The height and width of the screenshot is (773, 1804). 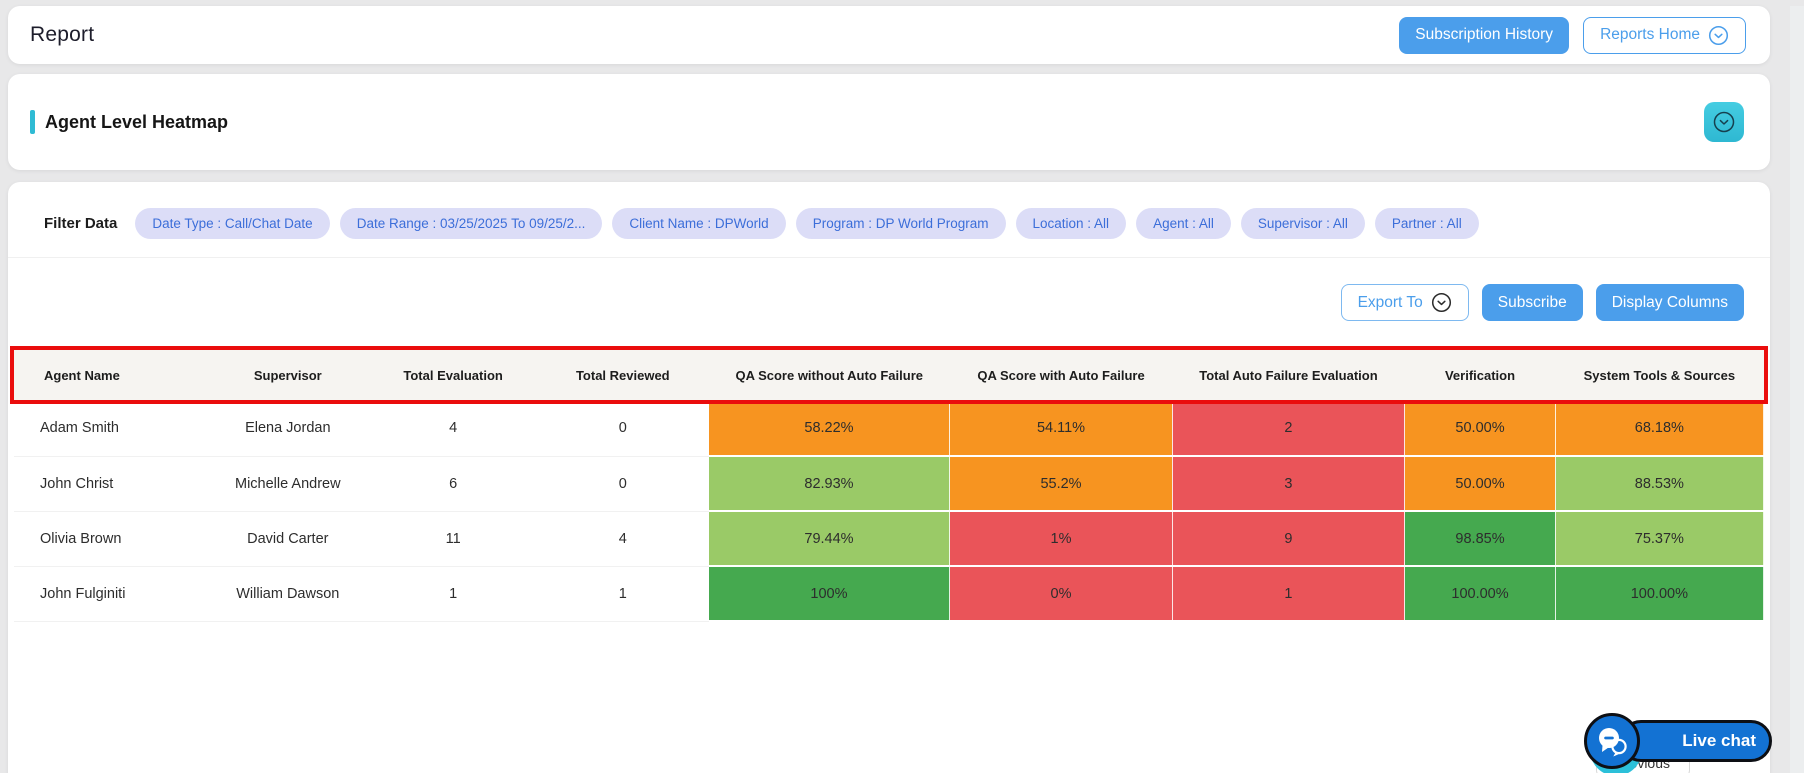 What do you see at coordinates (889, 303) in the screenshot?
I see `table-toolbar: Export To Subscribe Display Columns` at bounding box center [889, 303].